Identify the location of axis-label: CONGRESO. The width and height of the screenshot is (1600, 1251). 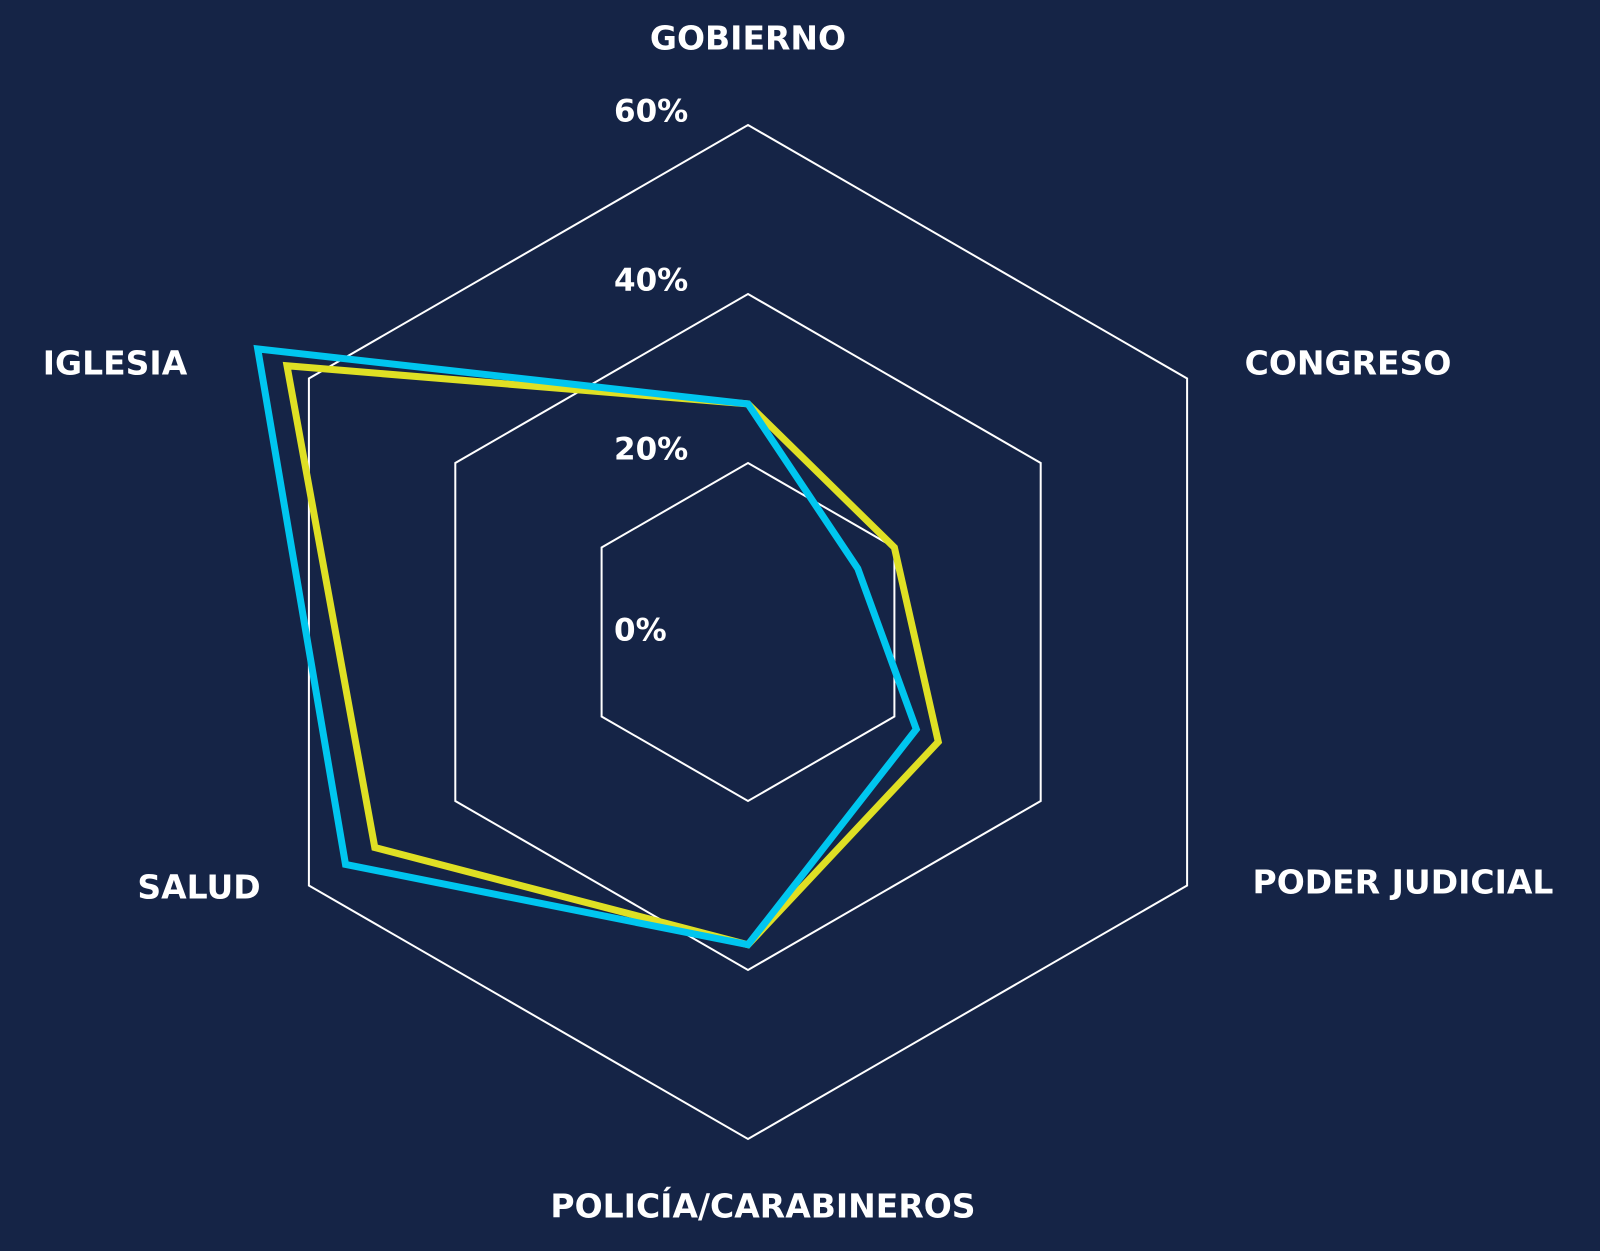
(1348, 363).